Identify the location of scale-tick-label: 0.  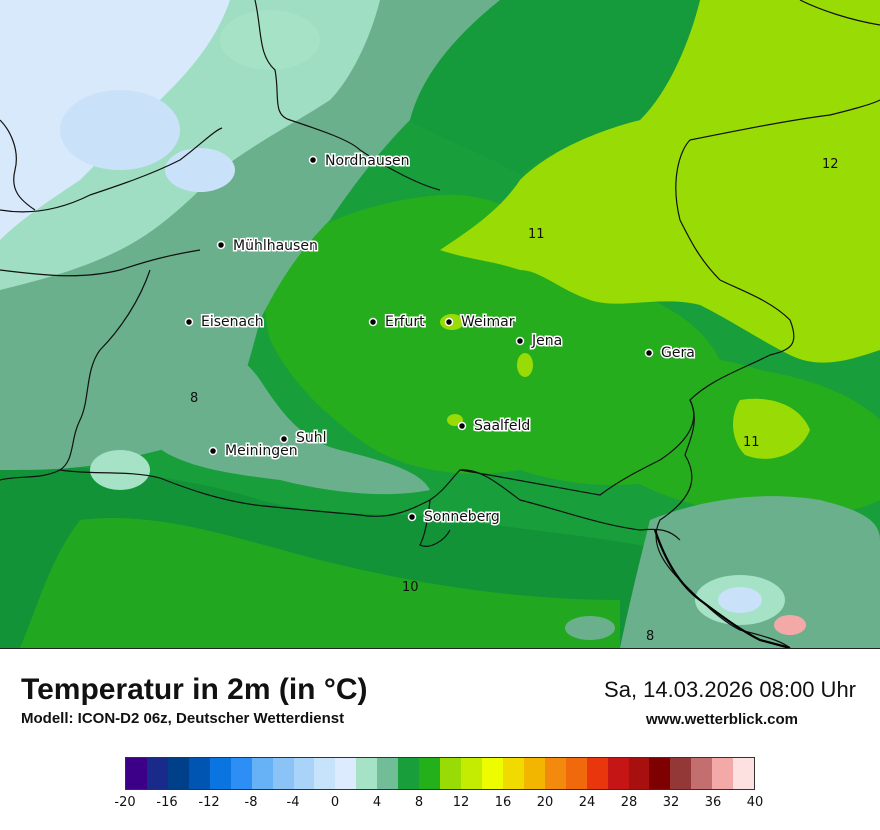
(335, 802).